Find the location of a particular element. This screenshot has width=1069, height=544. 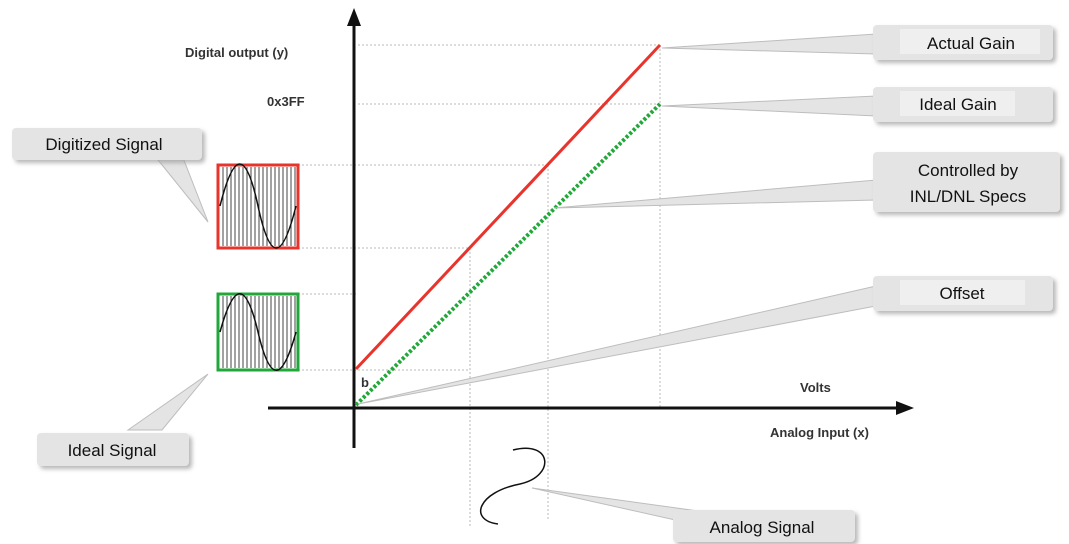

controlled-label-line1: Controlled by is located at coordinates (968, 170).